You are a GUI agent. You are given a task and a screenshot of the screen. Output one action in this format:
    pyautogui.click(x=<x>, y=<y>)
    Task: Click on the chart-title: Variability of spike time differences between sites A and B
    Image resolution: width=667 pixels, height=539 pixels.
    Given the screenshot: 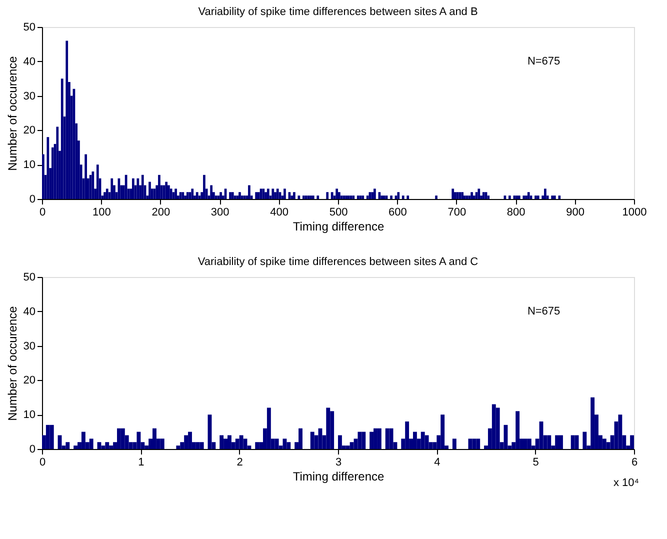 What is the action you would take?
    pyautogui.click(x=338, y=12)
    